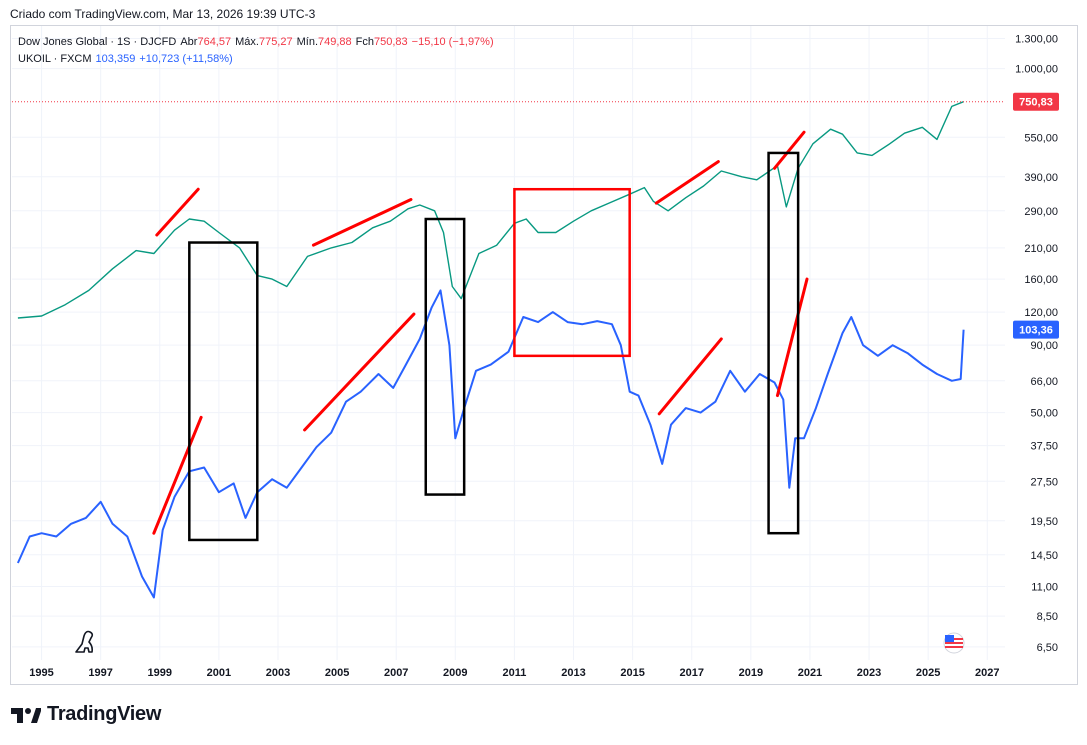  What do you see at coordinates (1044, 482) in the screenshot?
I see `y-tick-label: 27,50` at bounding box center [1044, 482].